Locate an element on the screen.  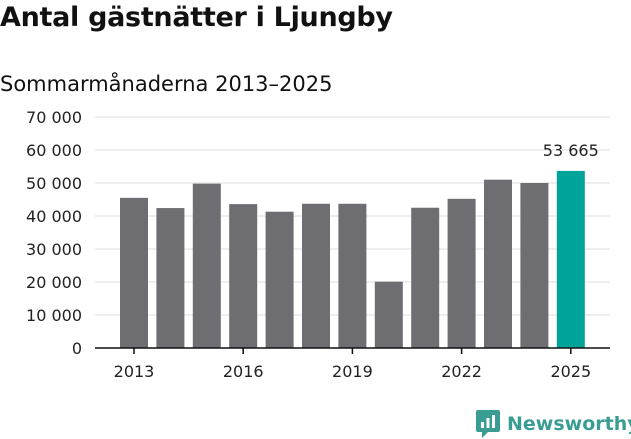
x-tick-label: 2019 is located at coordinates (352, 371).